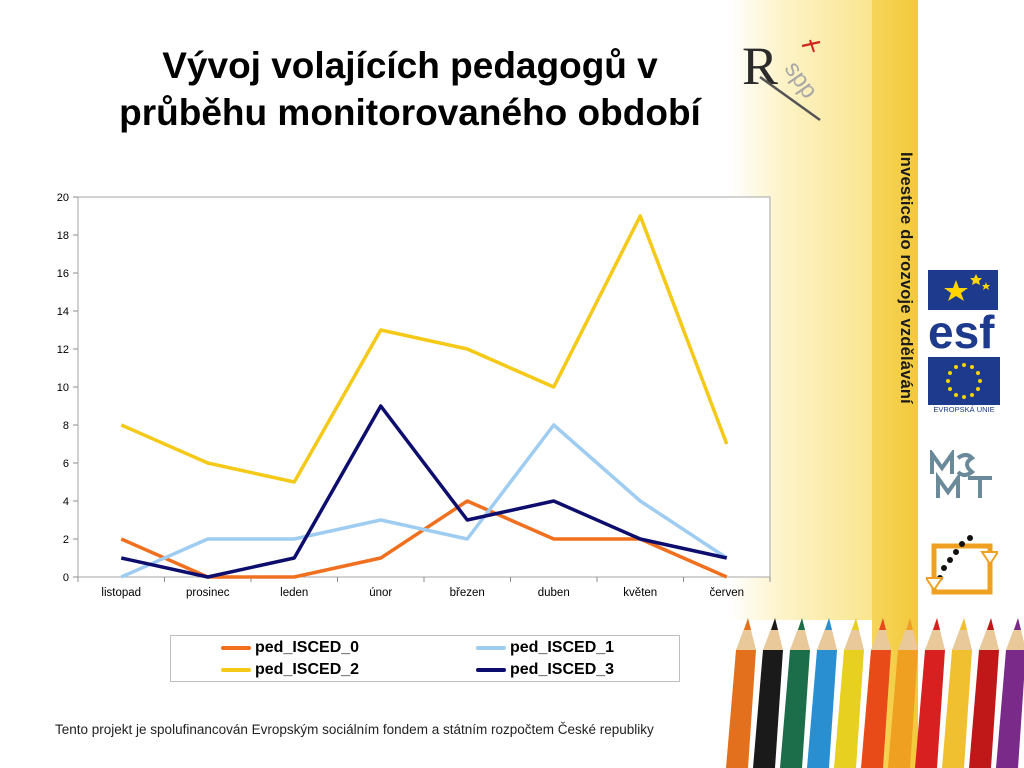 The image size is (1024, 768). Describe the element at coordinates (307, 669) in the screenshot. I see `legend-label: ped_ISCED_2` at that location.